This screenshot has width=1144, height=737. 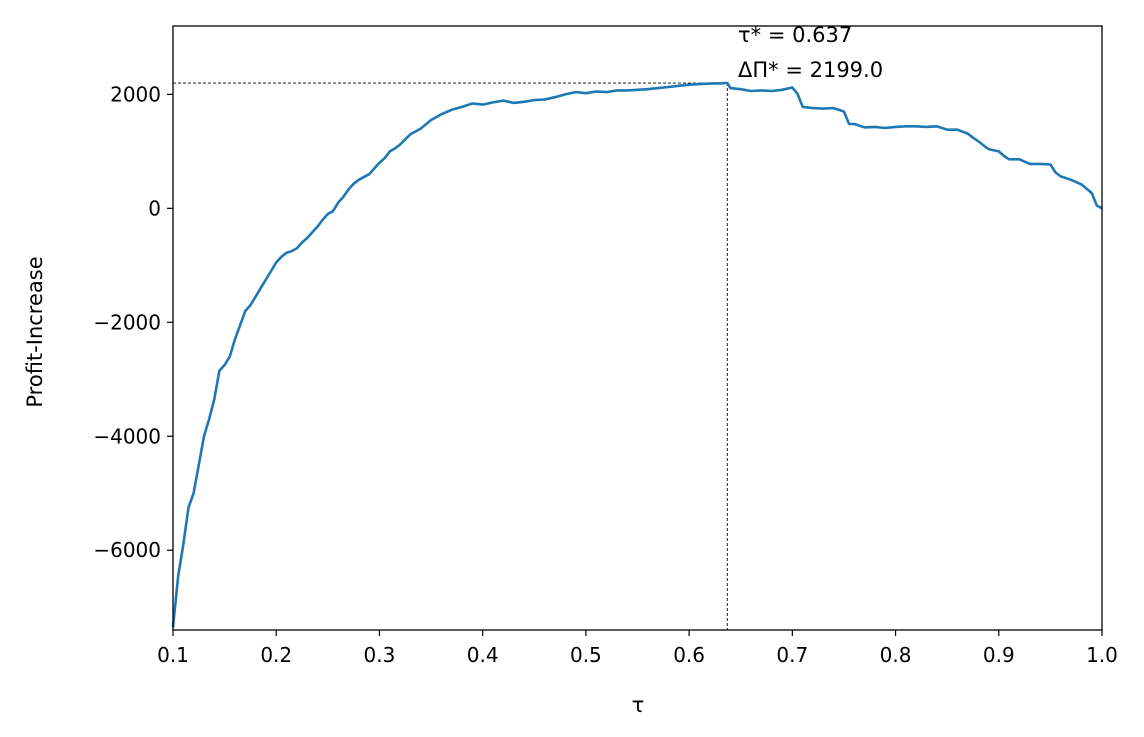 What do you see at coordinates (35, 331) in the screenshot?
I see `y-axis-label: Profit-Increase` at bounding box center [35, 331].